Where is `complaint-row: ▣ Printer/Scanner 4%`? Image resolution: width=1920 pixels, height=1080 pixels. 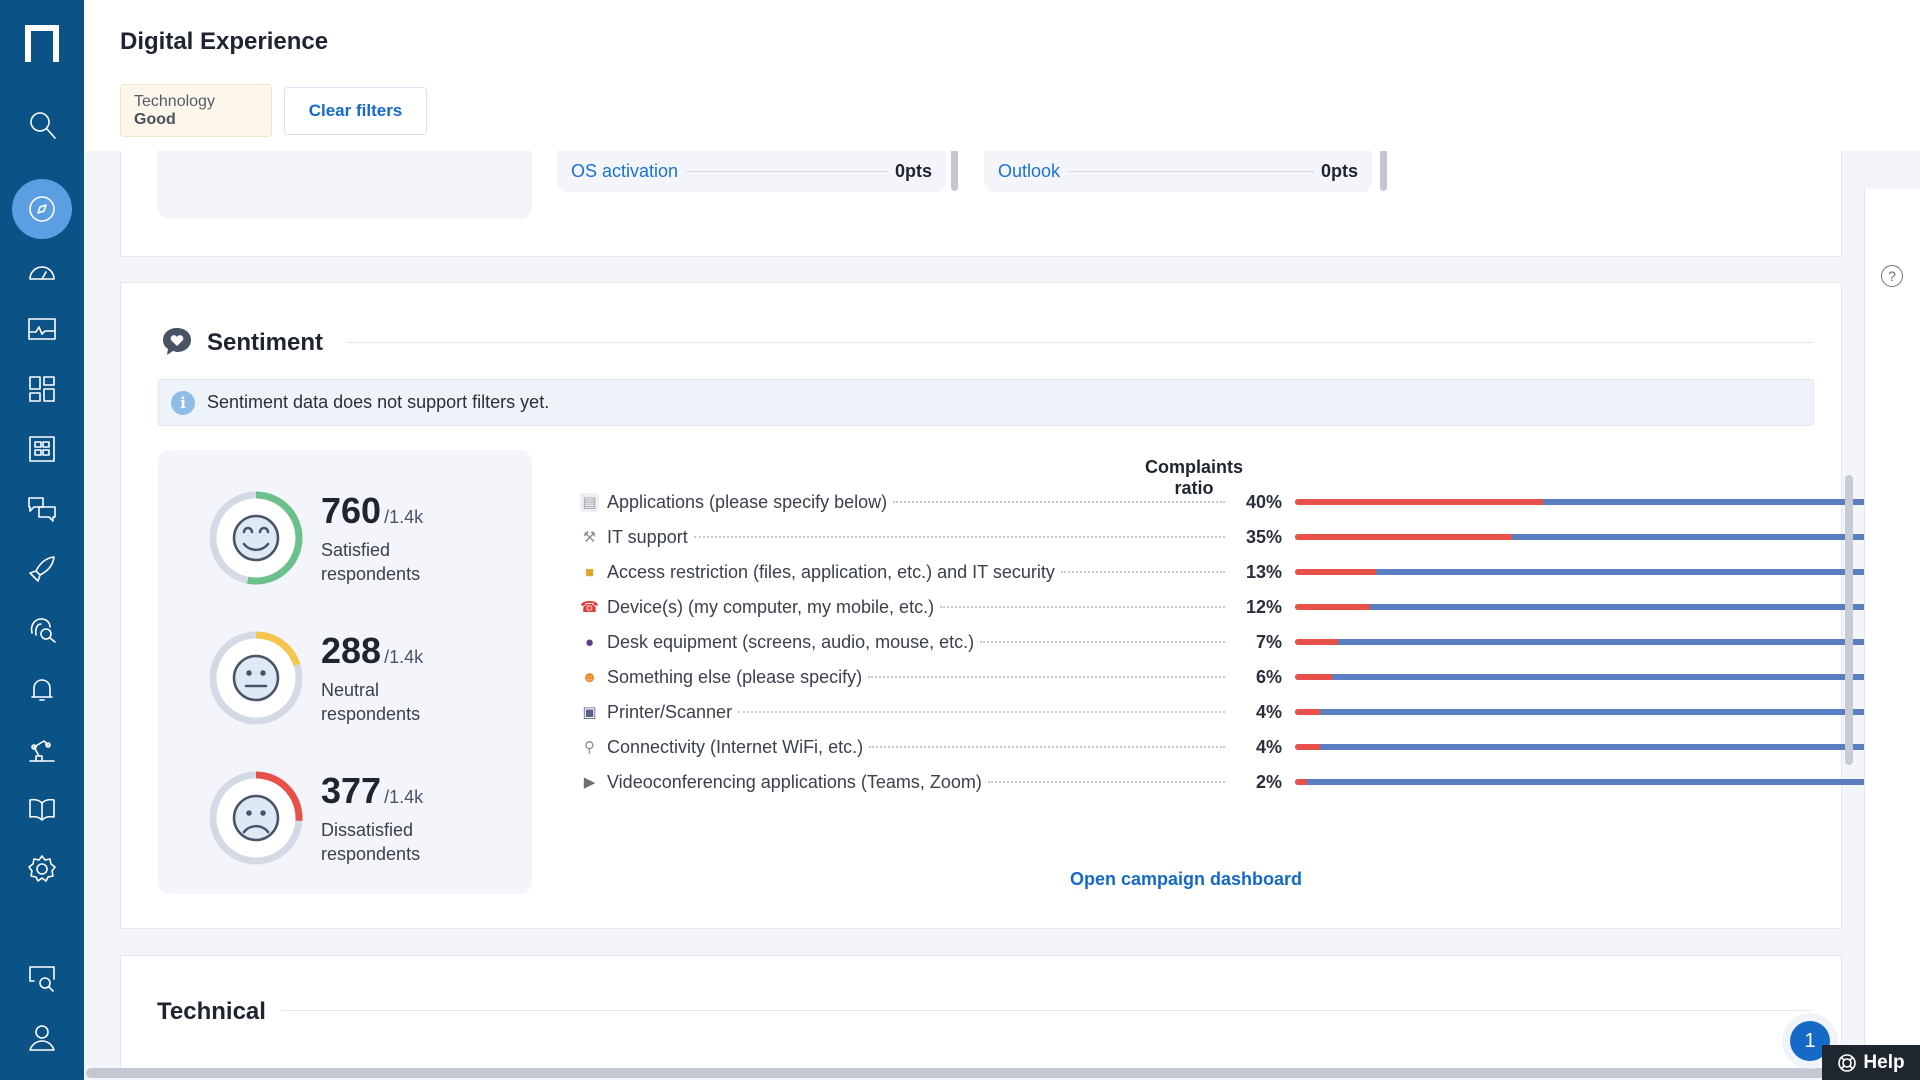
complaint-row: ▣ Printer/Scanner 4% is located at coordinates (1248, 712).